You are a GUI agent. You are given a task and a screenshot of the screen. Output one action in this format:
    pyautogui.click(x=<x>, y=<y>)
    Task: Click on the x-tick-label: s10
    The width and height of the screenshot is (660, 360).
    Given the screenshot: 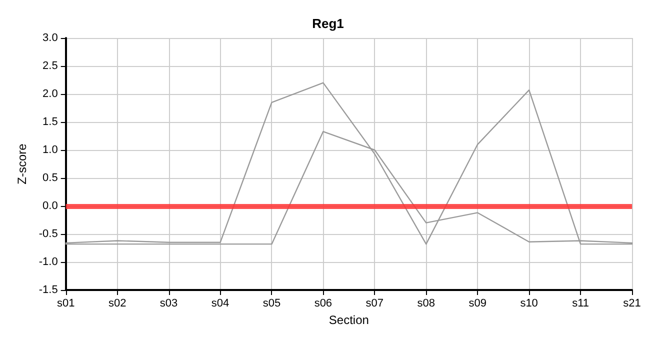 What is the action you would take?
    pyautogui.click(x=529, y=304)
    